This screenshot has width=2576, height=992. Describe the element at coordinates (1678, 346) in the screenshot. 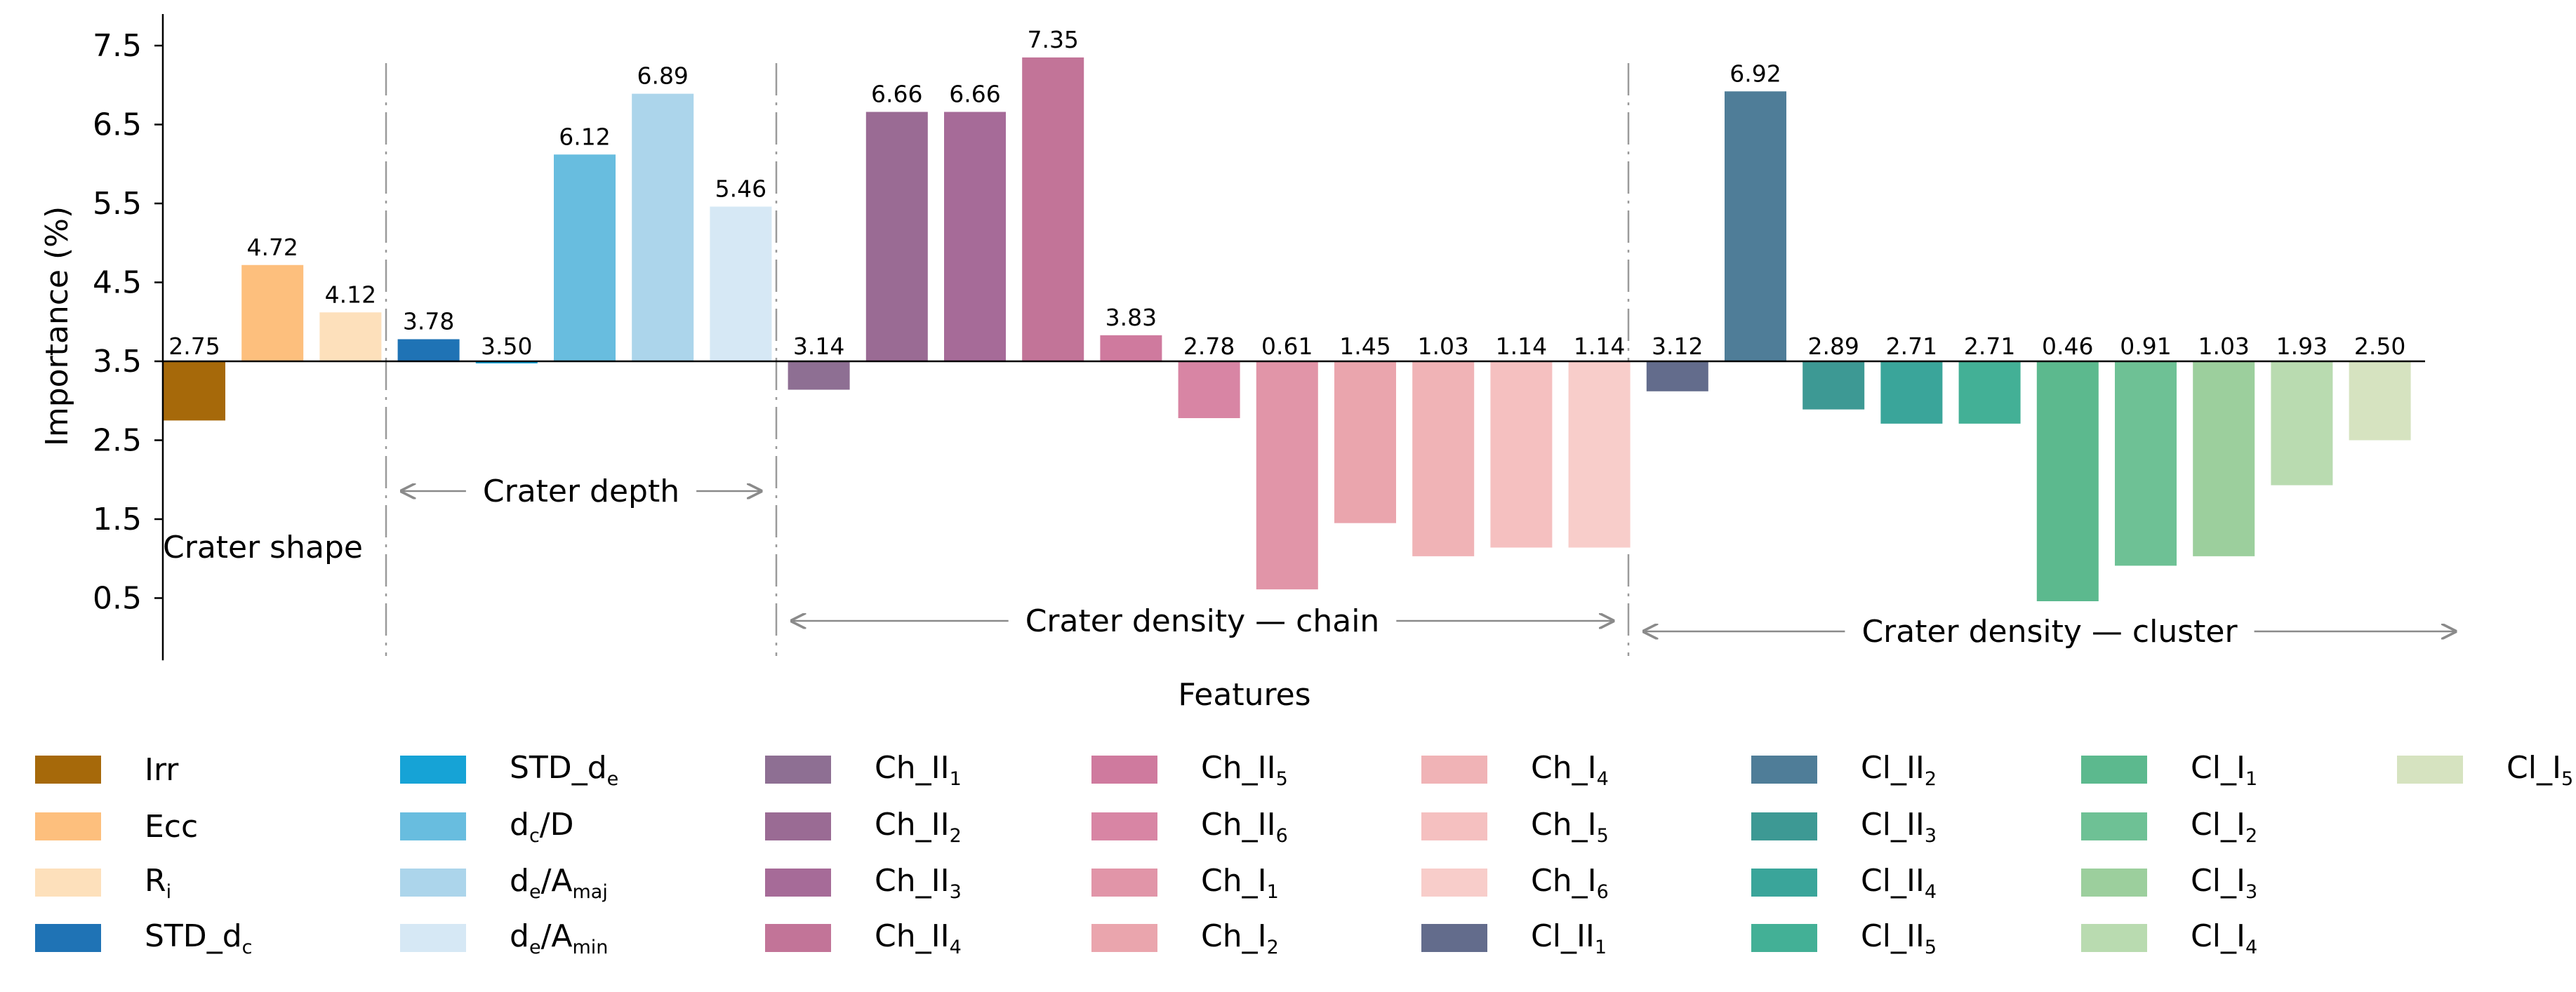

I see `value-label: 3.12` at that location.